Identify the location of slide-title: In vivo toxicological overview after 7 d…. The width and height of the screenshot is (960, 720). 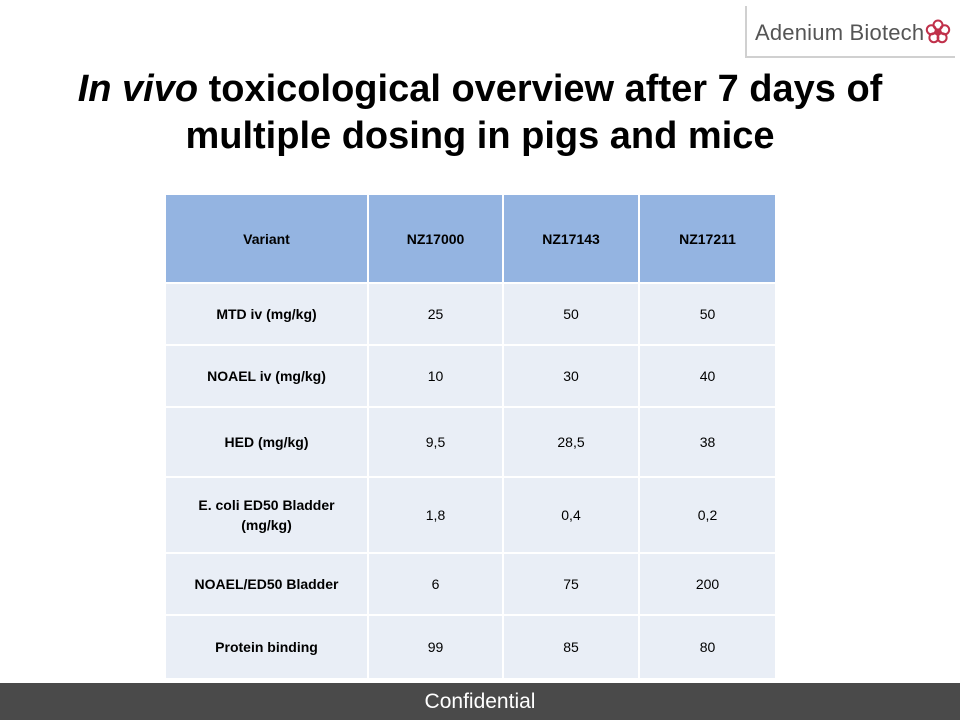
(480, 113).